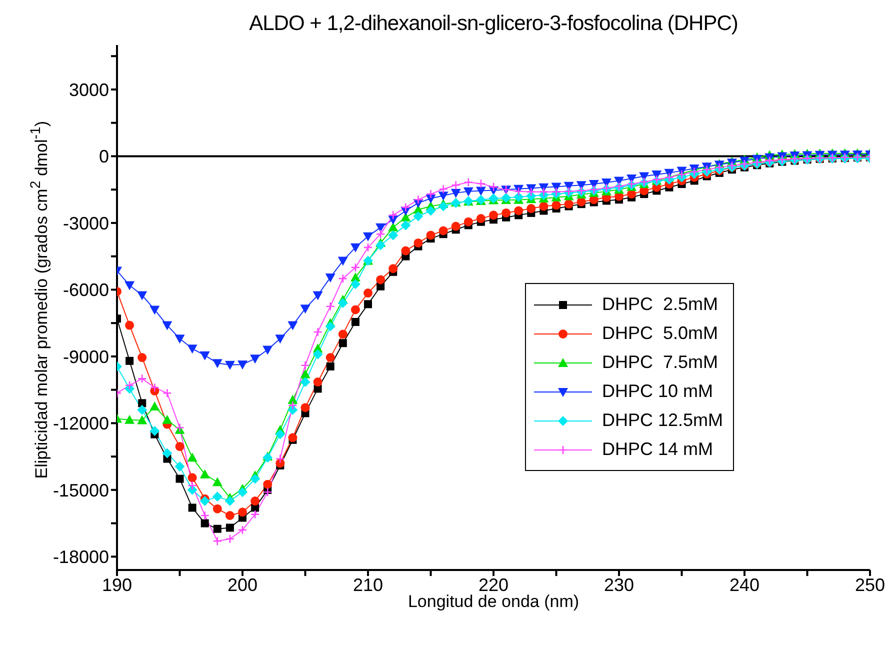 The image size is (893, 645). Describe the element at coordinates (494, 601) in the screenshot. I see `x-axis-title: Longitud de onda (nm)` at that location.